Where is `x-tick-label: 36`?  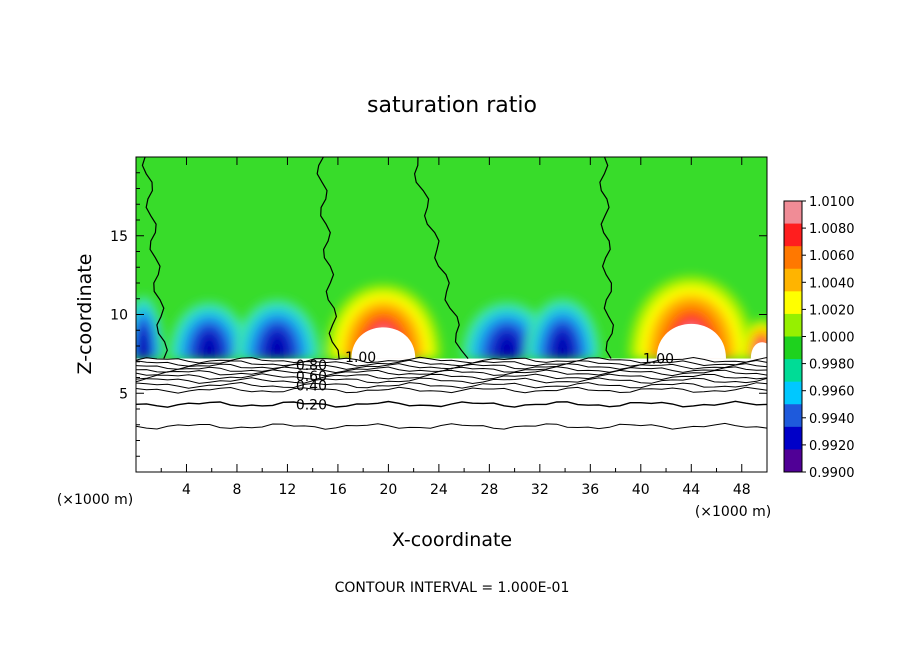 x-tick-label: 36 is located at coordinates (590, 490).